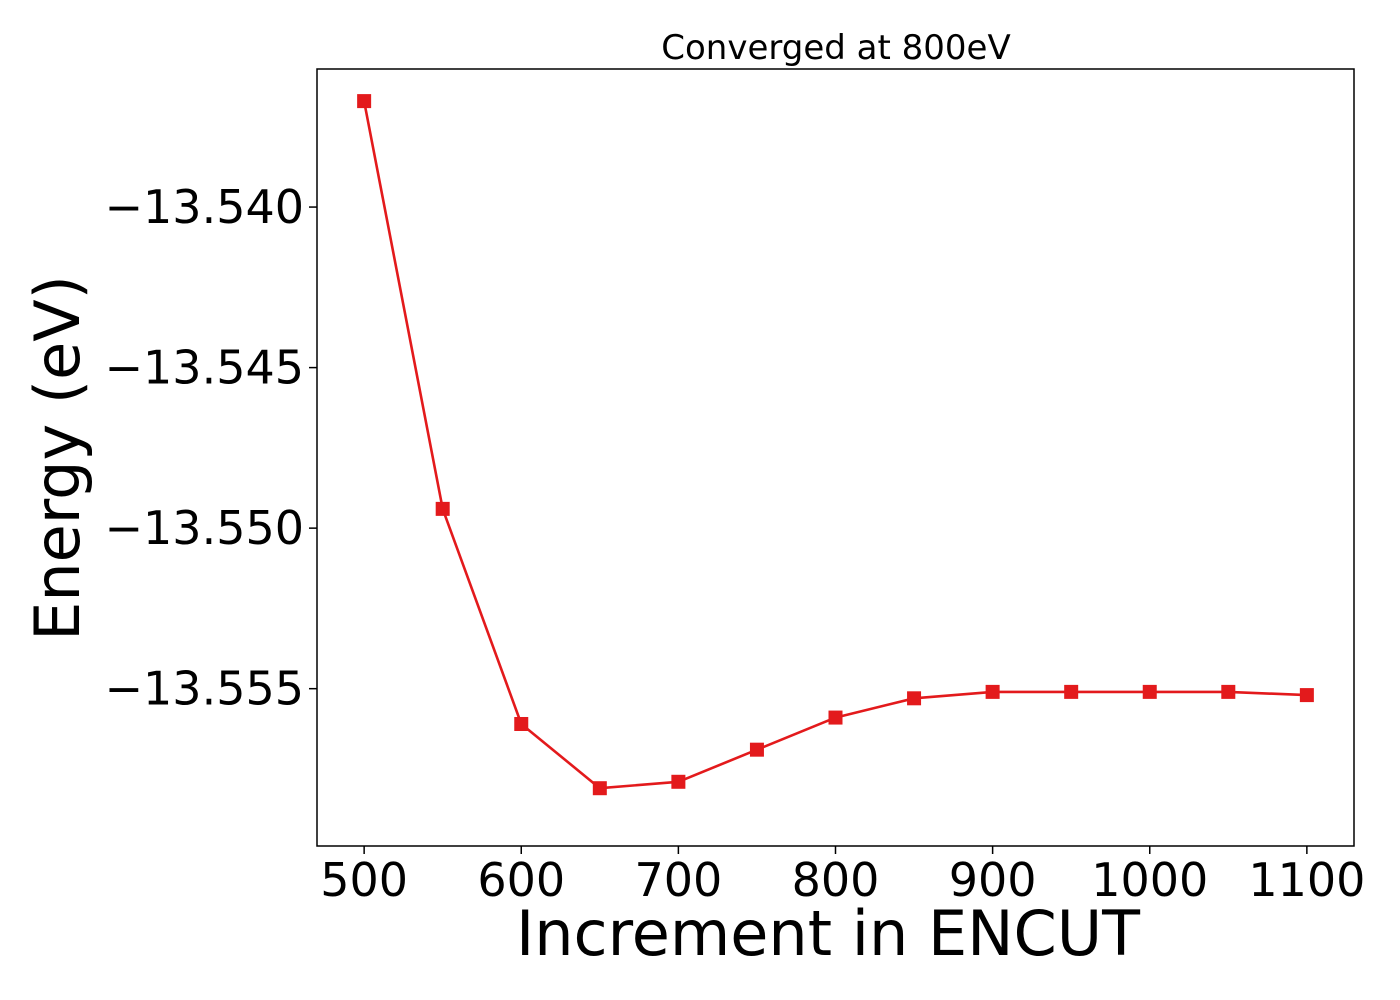  Describe the element at coordinates (205, 207) in the screenshot. I see `y-tick-label: −13.540` at that location.